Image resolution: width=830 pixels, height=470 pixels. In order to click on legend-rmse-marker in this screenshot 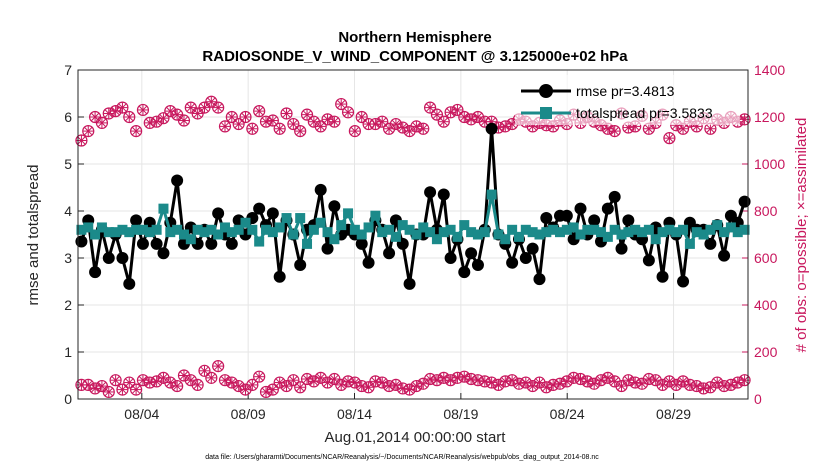, I will do `click(546, 91)`.